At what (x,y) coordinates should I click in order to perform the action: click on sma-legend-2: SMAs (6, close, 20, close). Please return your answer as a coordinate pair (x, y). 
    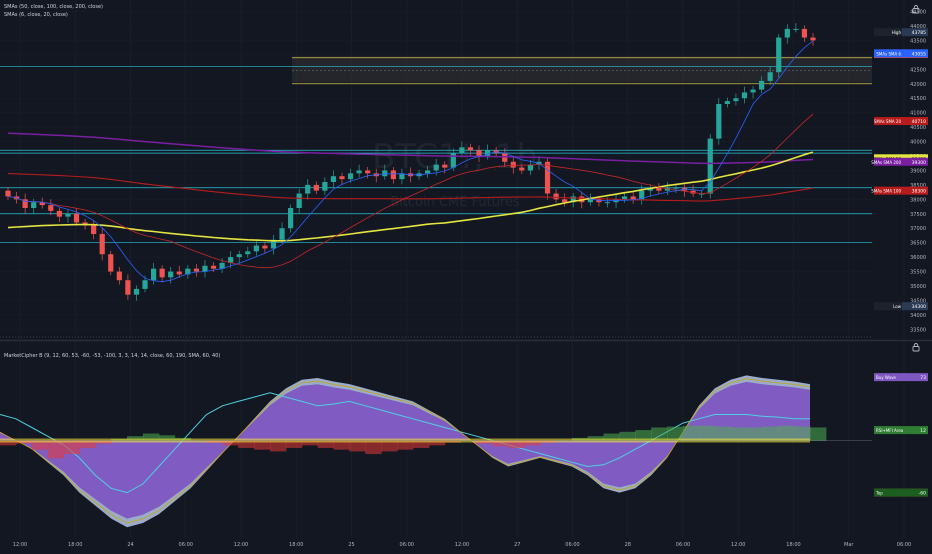
    Looking at the image, I should click on (36, 15).